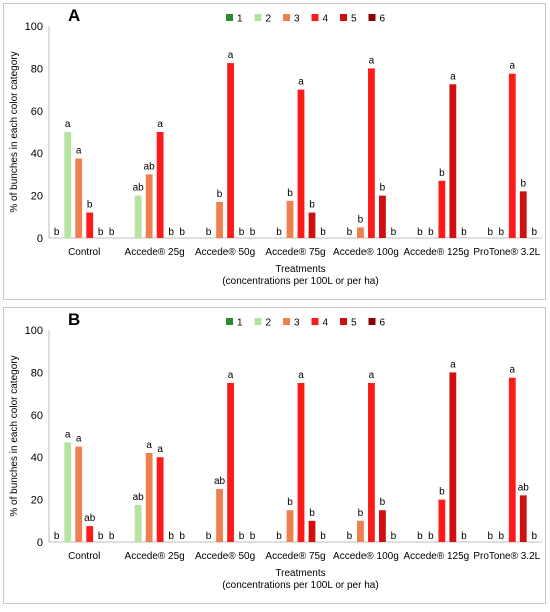 The width and height of the screenshot is (550, 612). I want to click on x-tick-label: Accede® 100g, so click(366, 252).